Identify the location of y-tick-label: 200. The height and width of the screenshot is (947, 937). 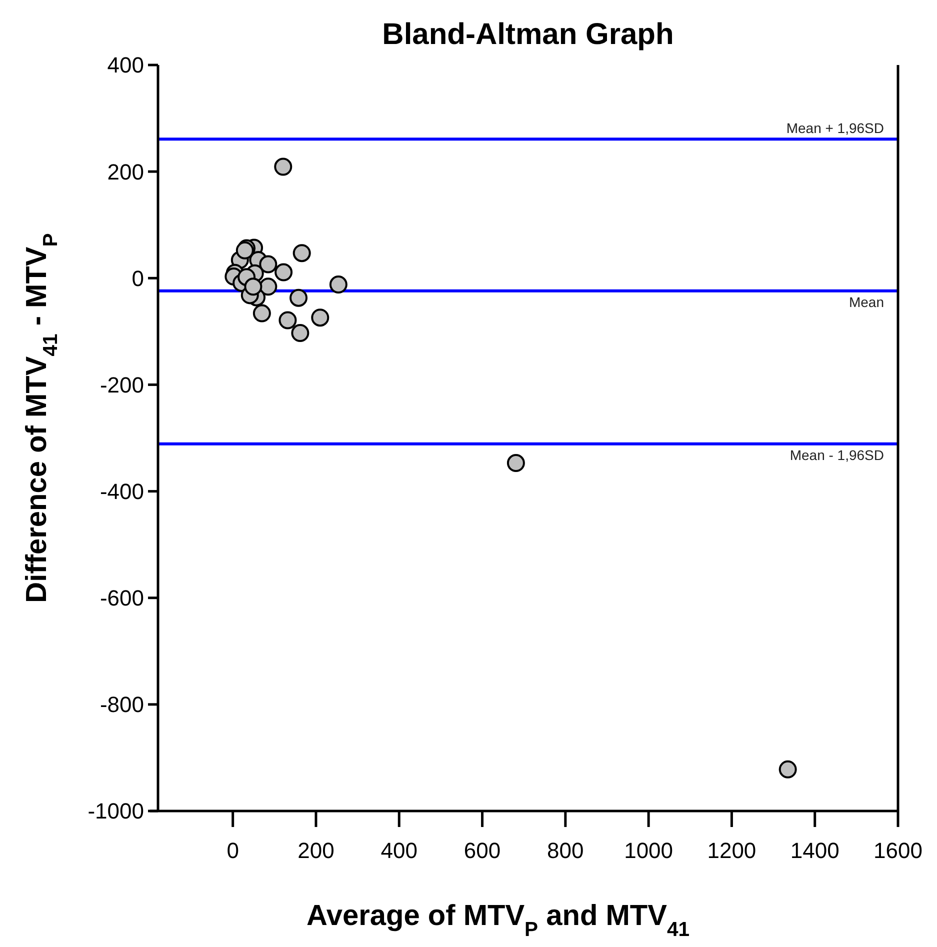
(125, 171).